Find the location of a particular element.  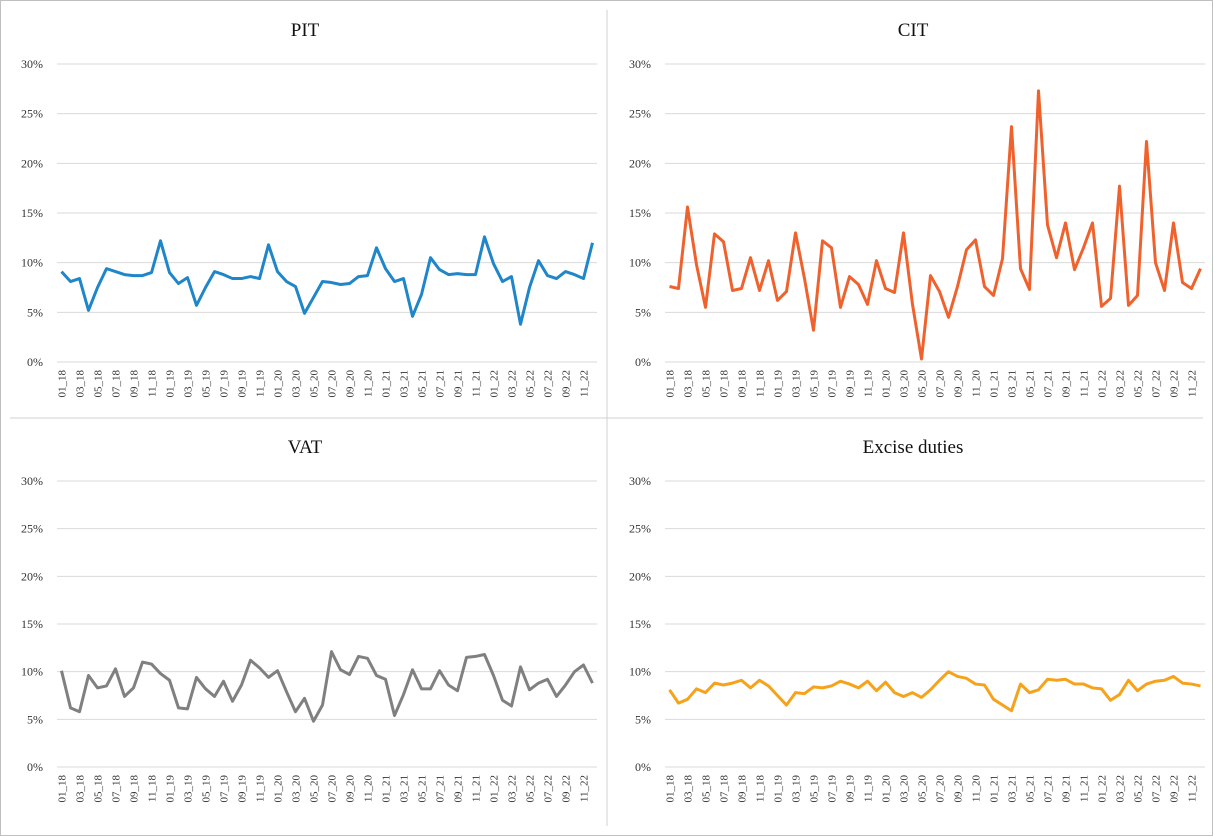

chart-title: PIT is located at coordinates (305, 30).